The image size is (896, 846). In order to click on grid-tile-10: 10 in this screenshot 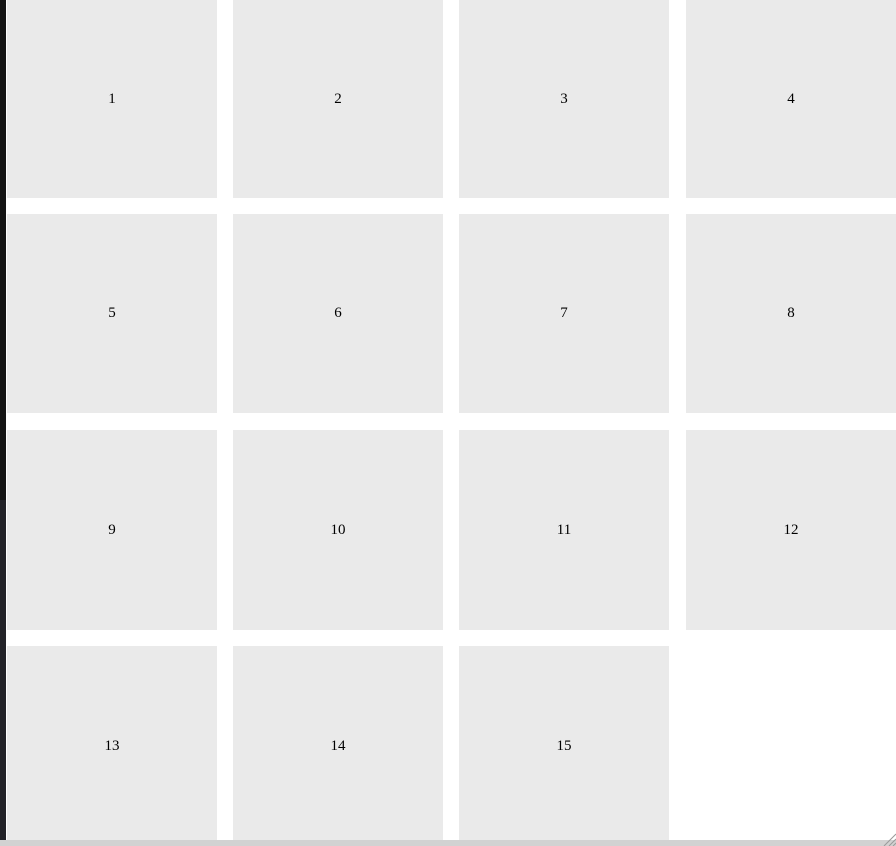, I will do `click(338, 530)`.